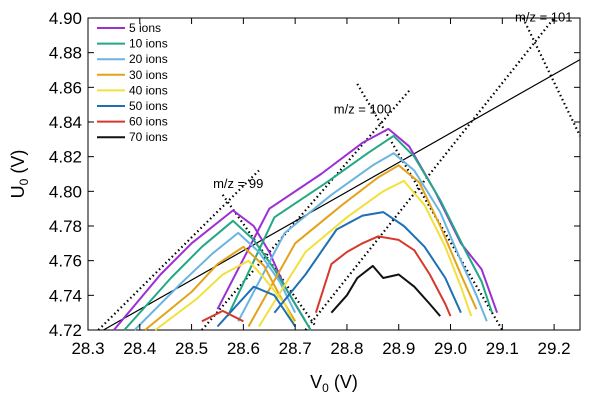  Describe the element at coordinates (398, 348) in the screenshot. I see `x-tick-label-6: 28.9` at that location.